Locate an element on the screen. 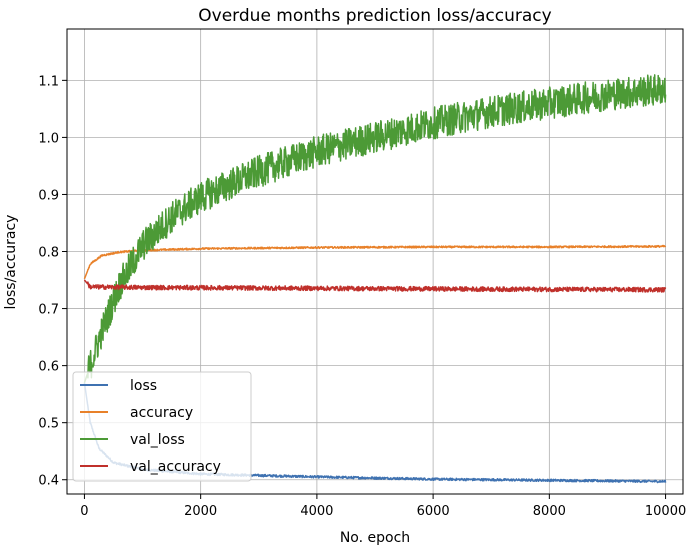  y-tick-label: 1.0 is located at coordinates (48, 138).